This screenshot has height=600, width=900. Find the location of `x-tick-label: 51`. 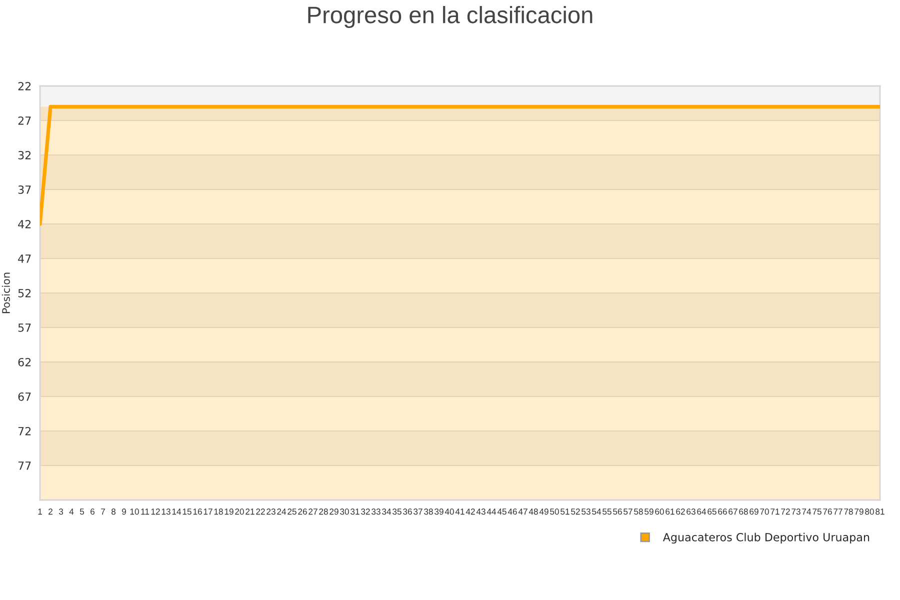

x-tick-label: 51 is located at coordinates (565, 511).